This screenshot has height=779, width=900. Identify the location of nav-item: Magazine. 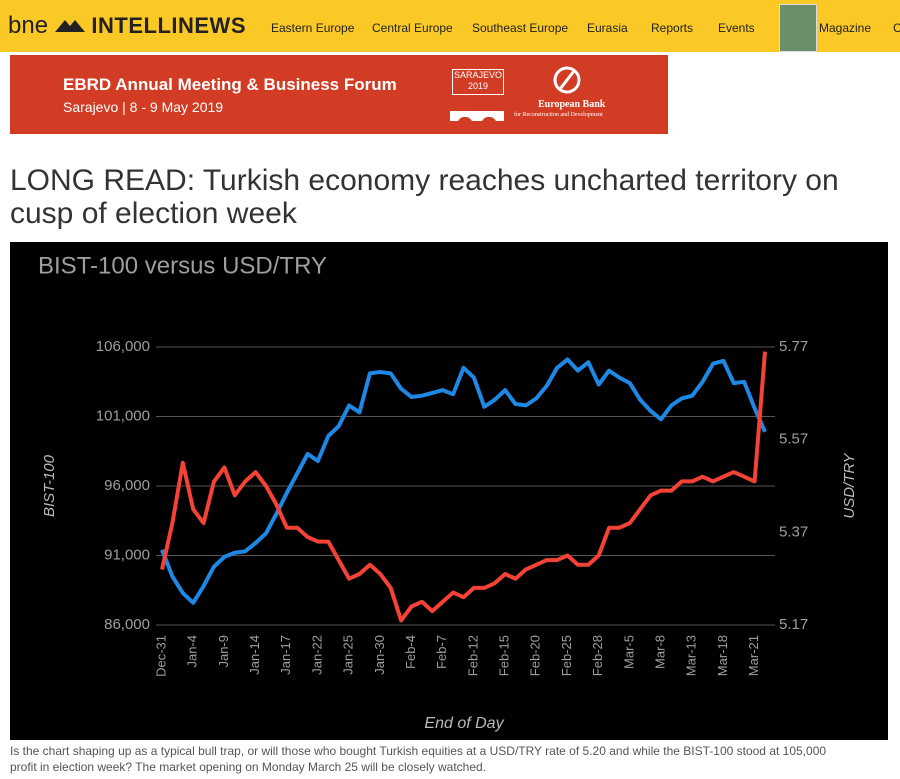
(845, 28).